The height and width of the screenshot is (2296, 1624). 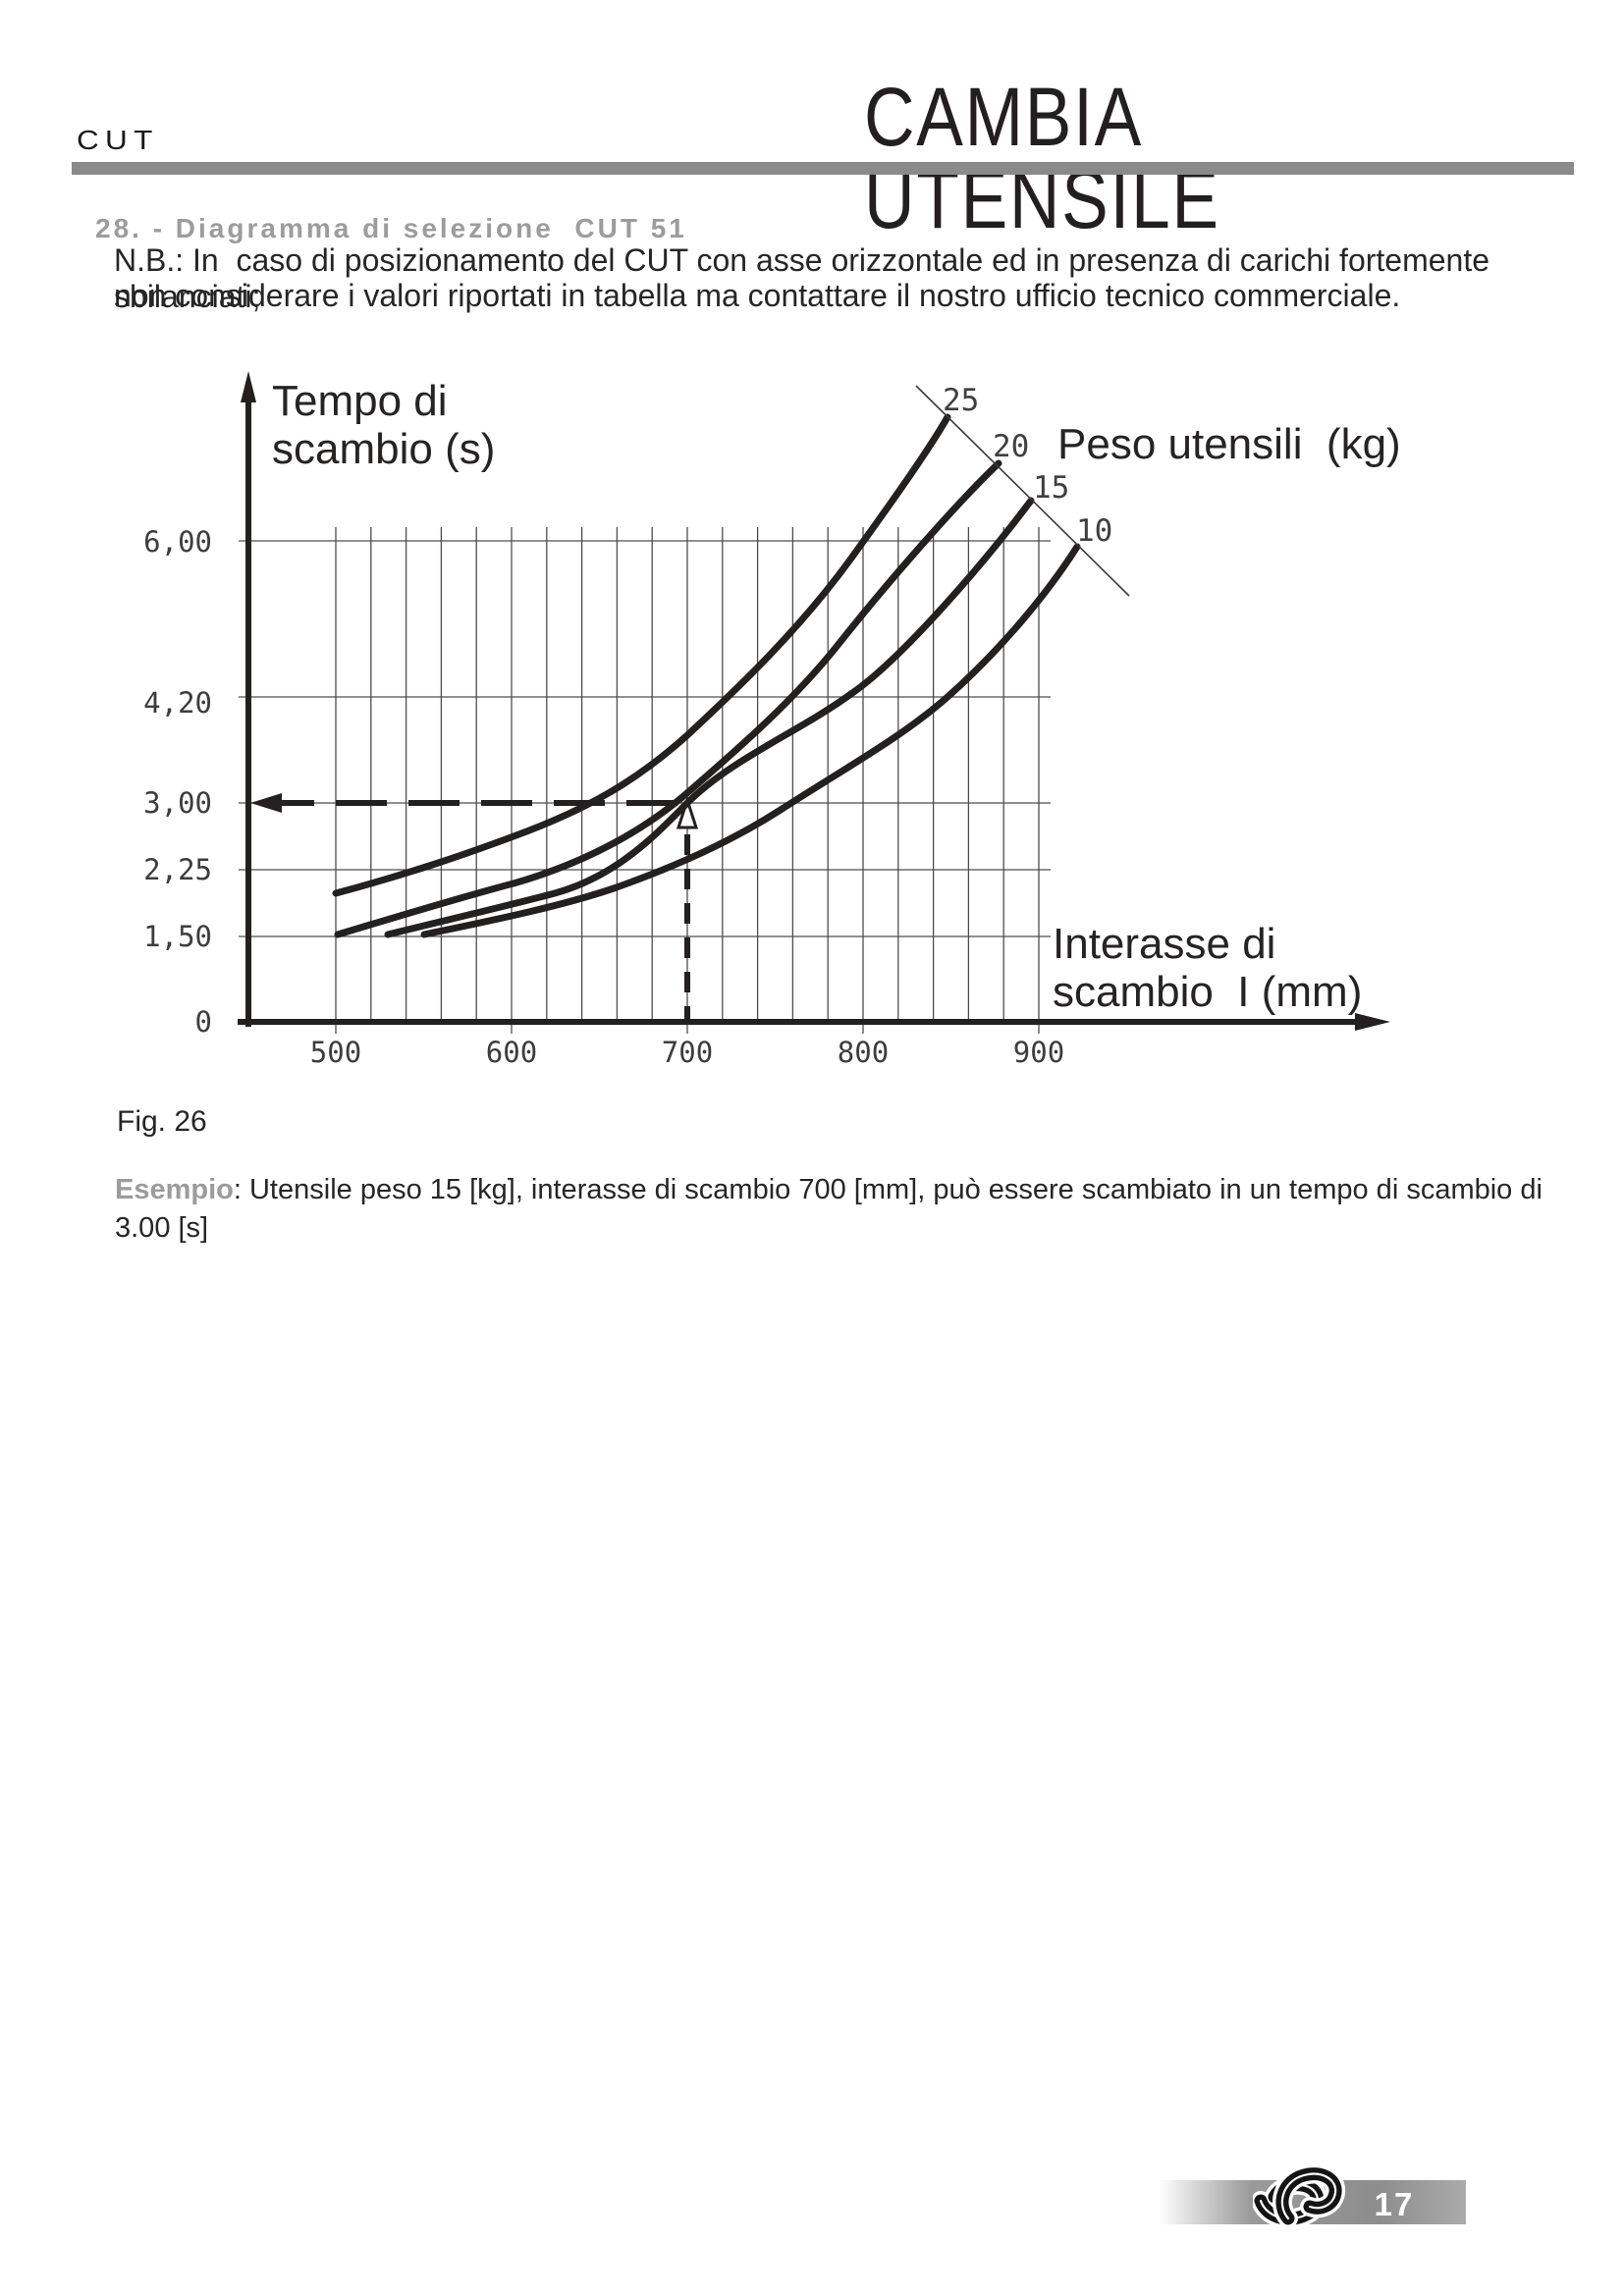 I want to click on left-arrow-icon, so click(x=266, y=803).